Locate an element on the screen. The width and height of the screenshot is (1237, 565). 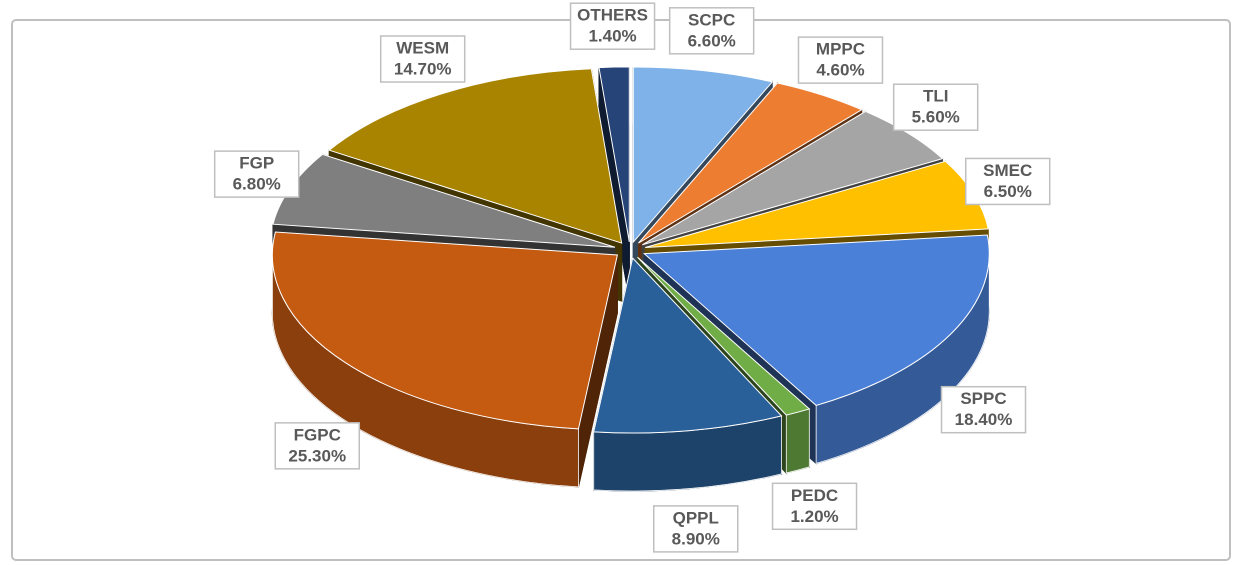
slice-label-value: 6.50% is located at coordinates (1008, 191).